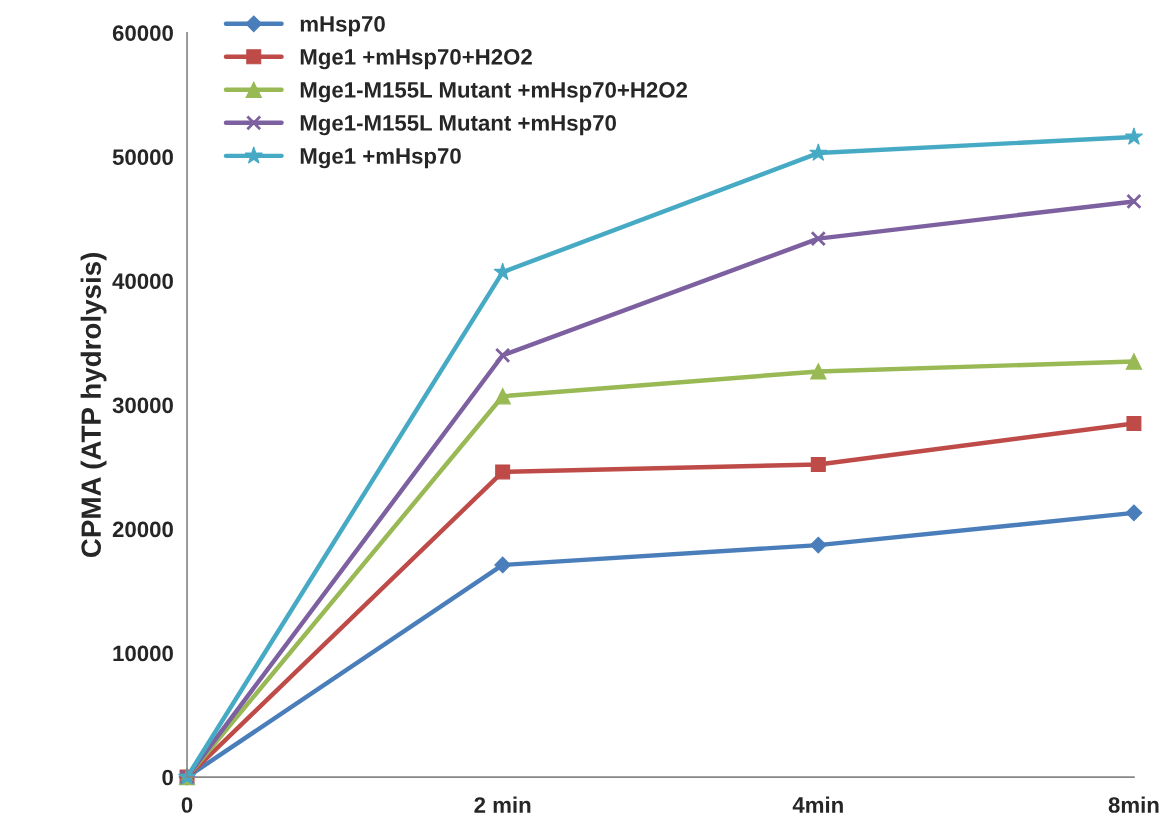 This screenshot has width=1169, height=818. What do you see at coordinates (142, 157) in the screenshot?
I see `y-tick-label: 50000` at bounding box center [142, 157].